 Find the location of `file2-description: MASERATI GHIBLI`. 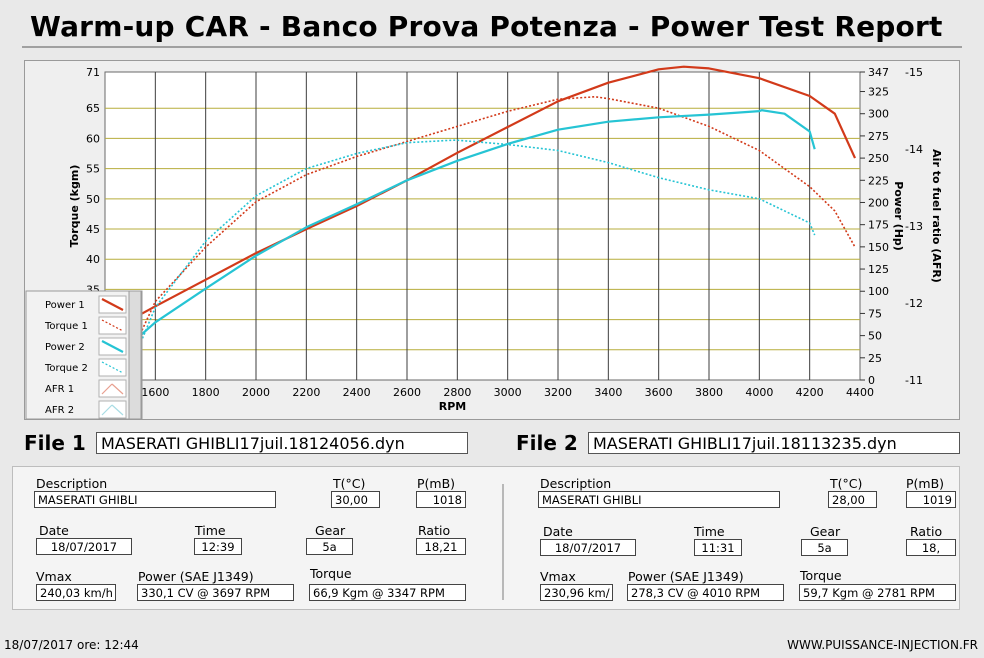

file2-description: MASERATI GHIBLI is located at coordinates (659, 499).